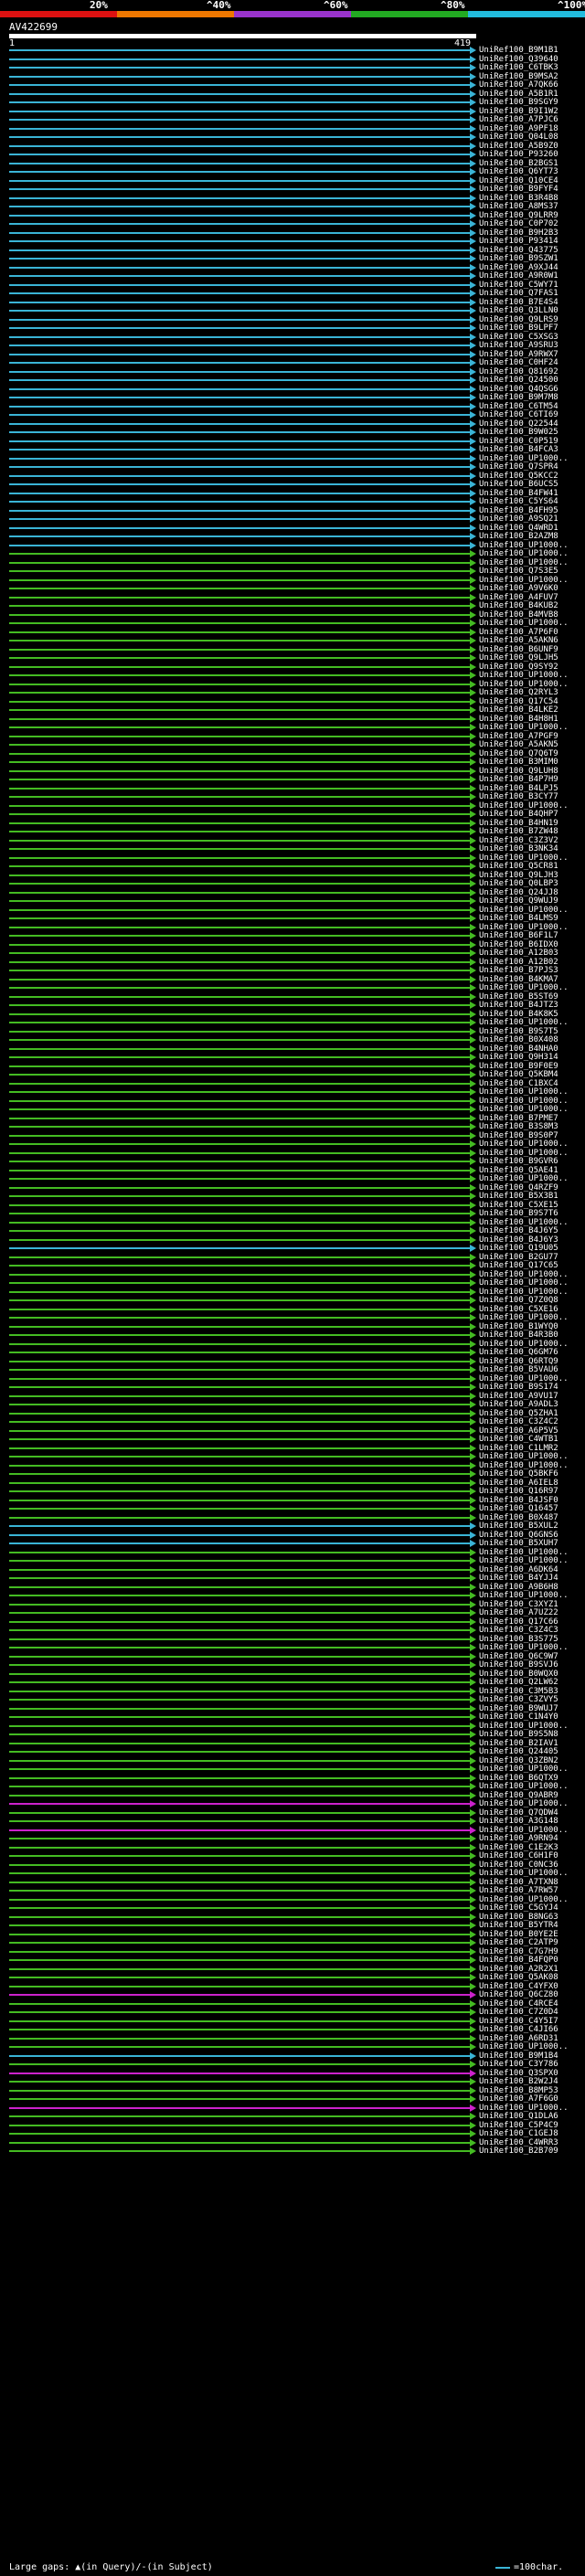 The width and height of the screenshot is (585, 2576). What do you see at coordinates (518, 50) in the screenshot?
I see `hit-label: UniRef100_B9M1B1` at bounding box center [518, 50].